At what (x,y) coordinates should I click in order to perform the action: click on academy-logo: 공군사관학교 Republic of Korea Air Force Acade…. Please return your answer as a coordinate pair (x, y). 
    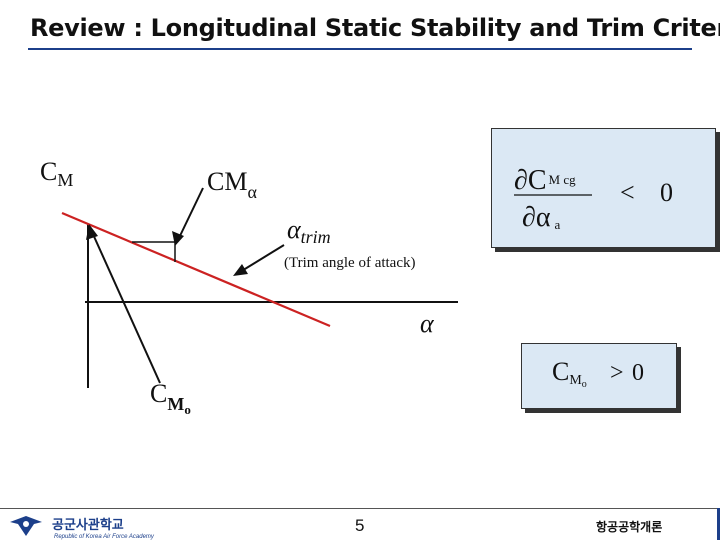
    Looking at the image, I should click on (82, 528).